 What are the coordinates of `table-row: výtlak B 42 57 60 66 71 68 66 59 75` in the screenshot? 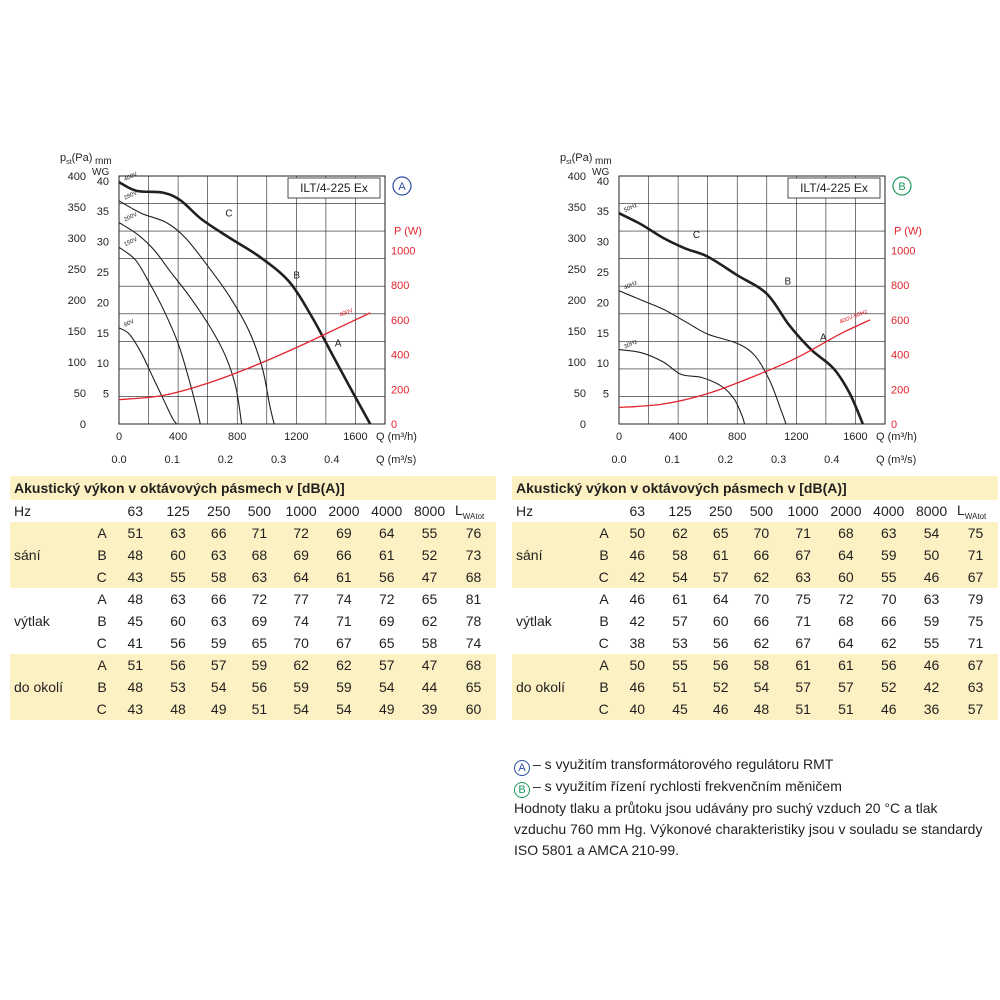 It's located at (755, 621).